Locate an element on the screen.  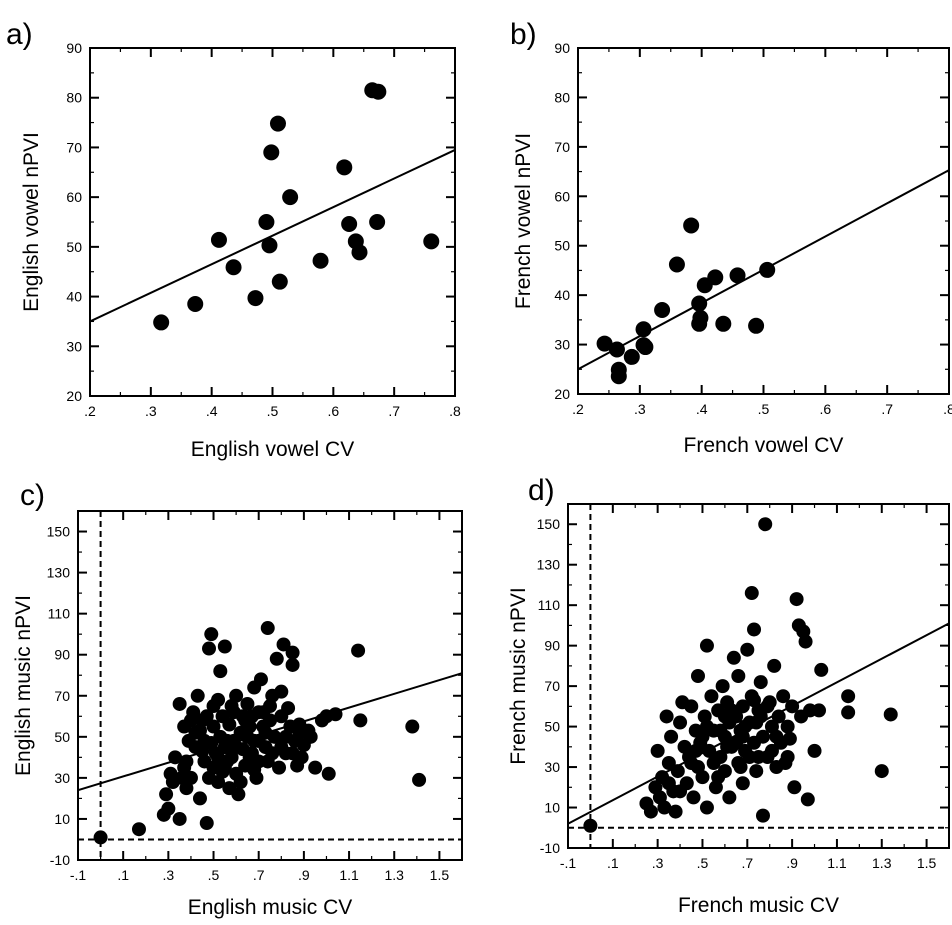
y-tick-label: 40 is located at coordinates (562, 295).